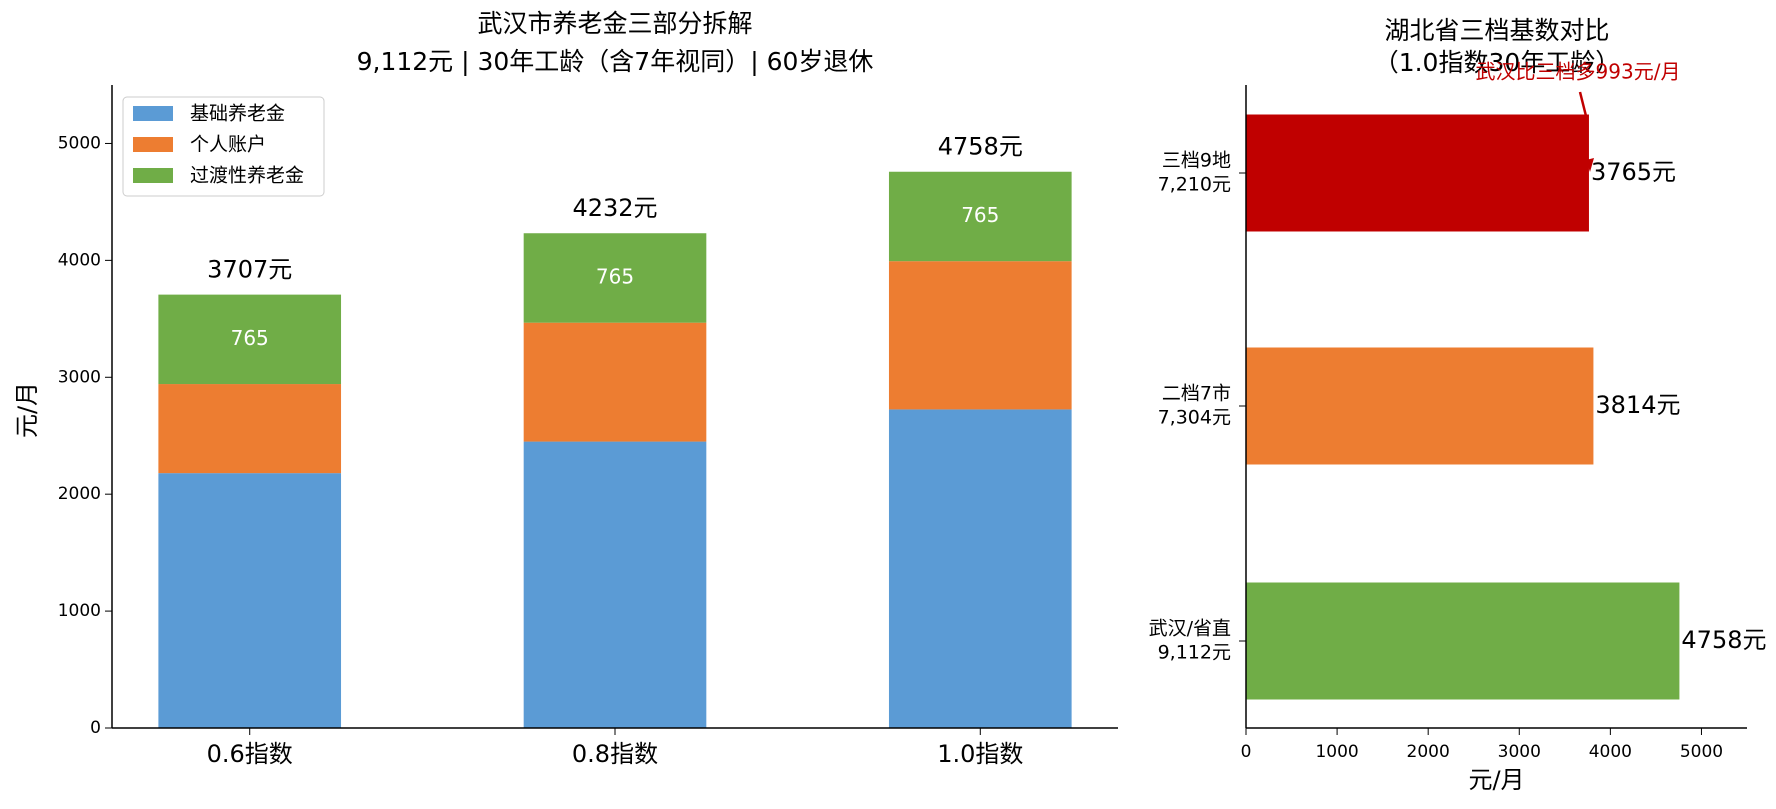 The height and width of the screenshot is (809, 1776). Describe the element at coordinates (615, 61) in the screenshot. I see `chart-title: 9,112元 | 30年工龄（含7年视同）| 60岁退休` at that location.